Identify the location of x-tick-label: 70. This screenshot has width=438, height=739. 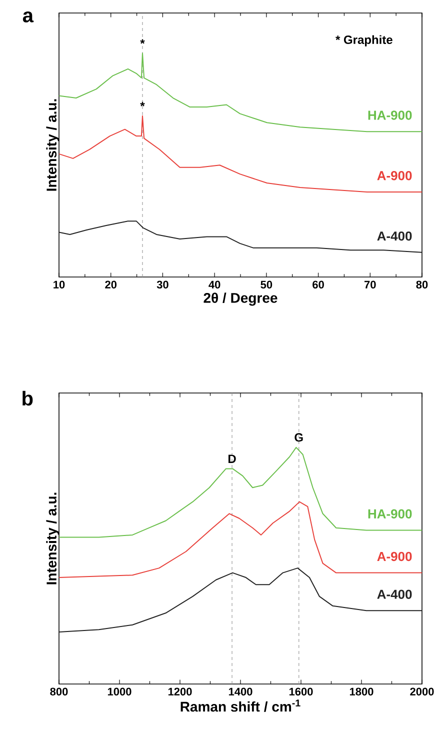
(370, 284).